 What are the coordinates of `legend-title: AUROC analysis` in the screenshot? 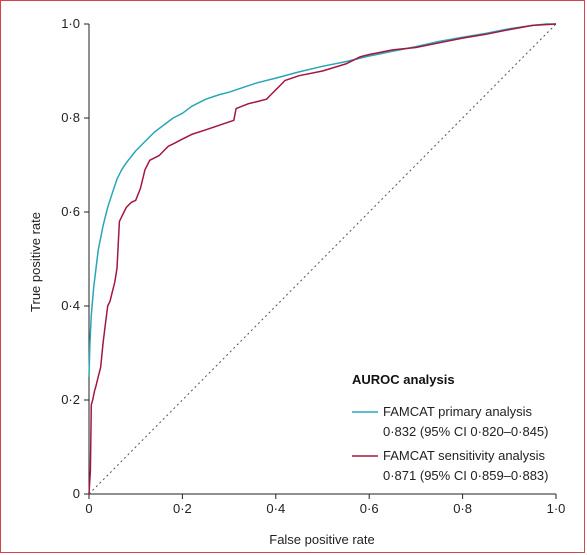 It's located at (403, 379).